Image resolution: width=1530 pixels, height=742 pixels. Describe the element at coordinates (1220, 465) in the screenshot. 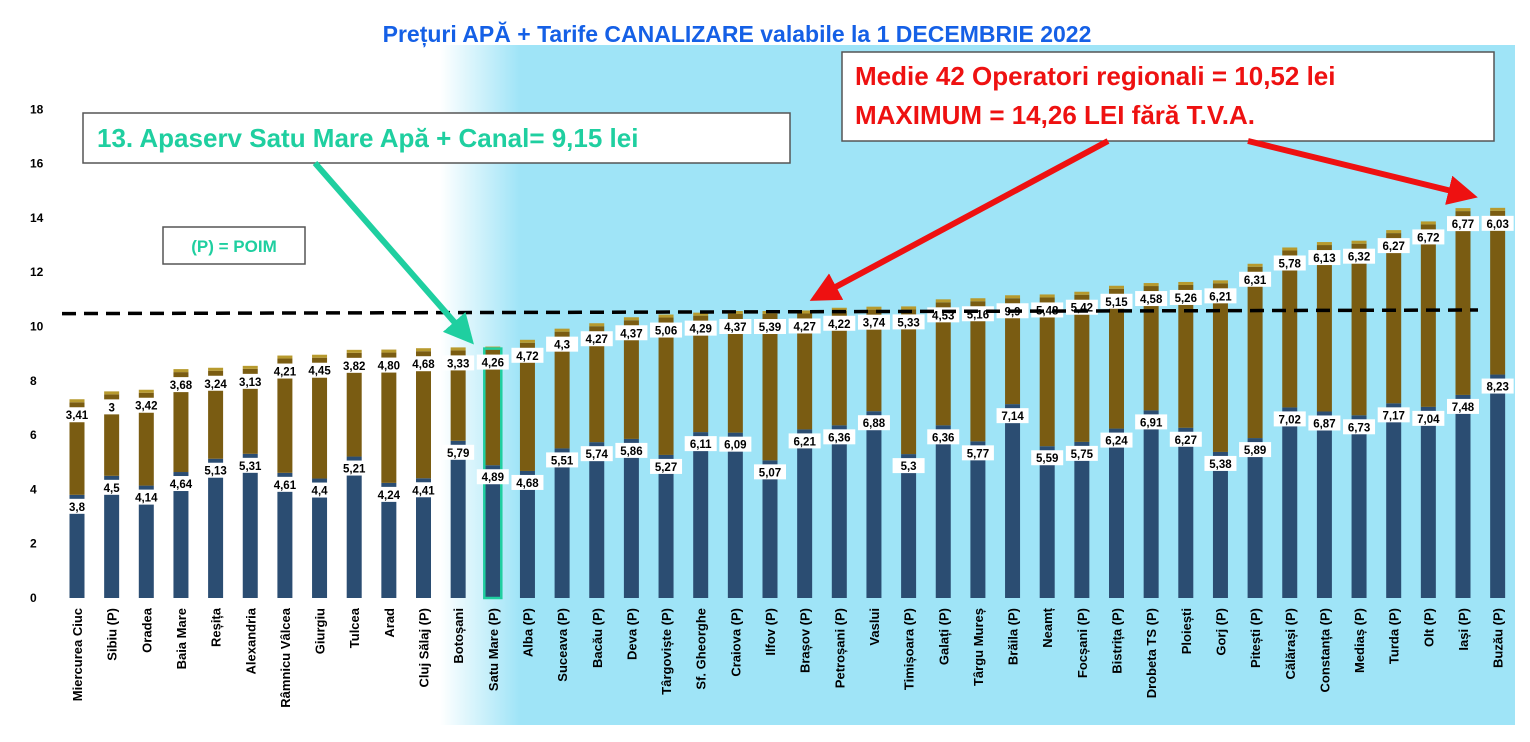

I see `data-label-water: 5,38` at that location.